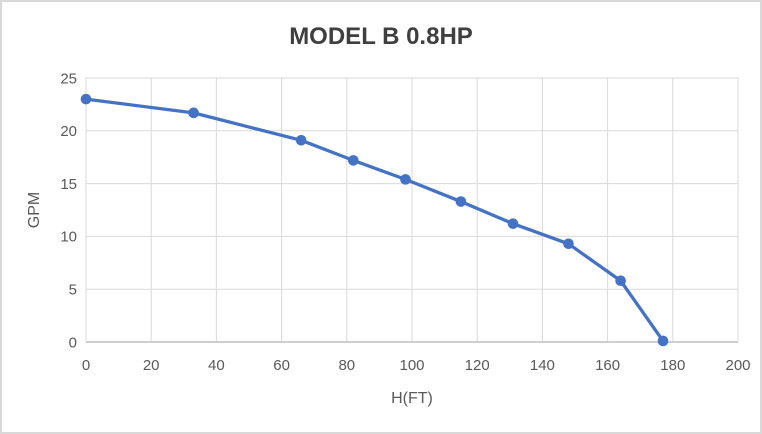  What do you see at coordinates (737, 365) in the screenshot?
I see `x-tick-label: 200` at bounding box center [737, 365].